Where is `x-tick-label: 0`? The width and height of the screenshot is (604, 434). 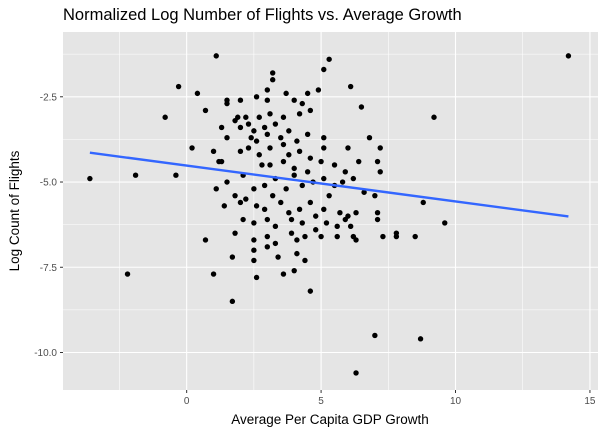 x-tick-label: 0 is located at coordinates (187, 401).